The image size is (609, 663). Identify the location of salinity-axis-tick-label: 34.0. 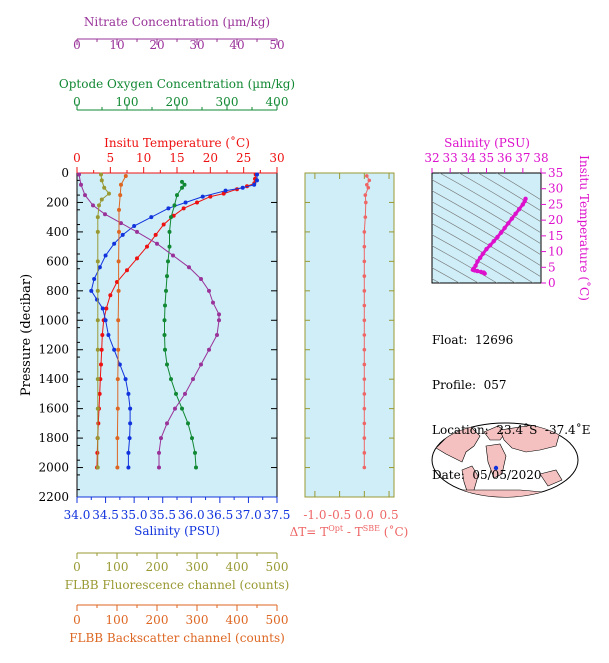
(77, 515).